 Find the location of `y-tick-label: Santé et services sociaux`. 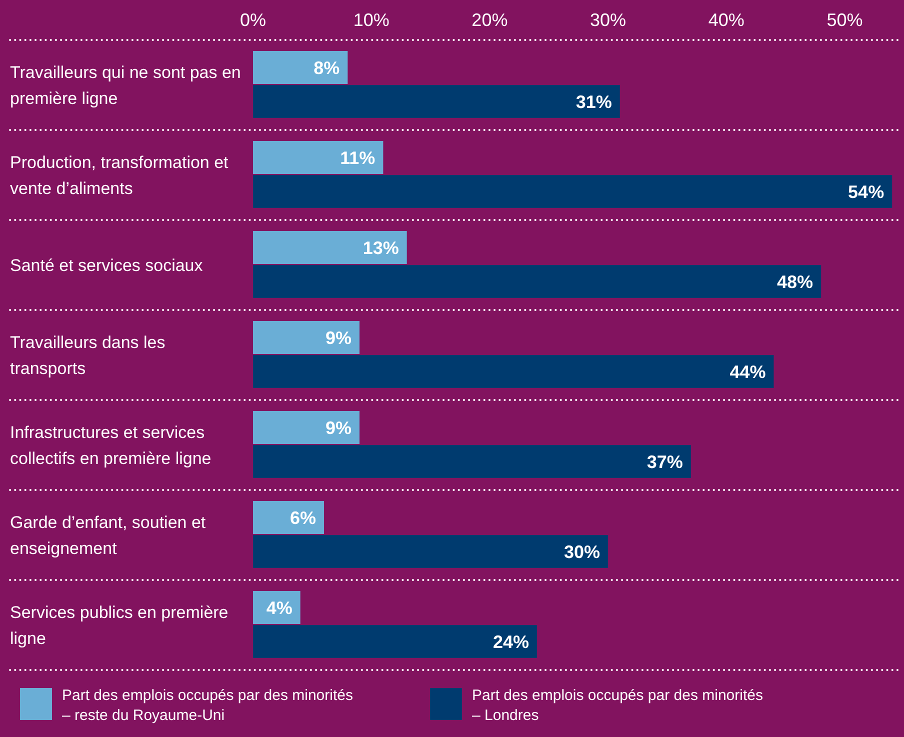

y-tick-label: Santé et services sociaux is located at coordinates (107, 265).